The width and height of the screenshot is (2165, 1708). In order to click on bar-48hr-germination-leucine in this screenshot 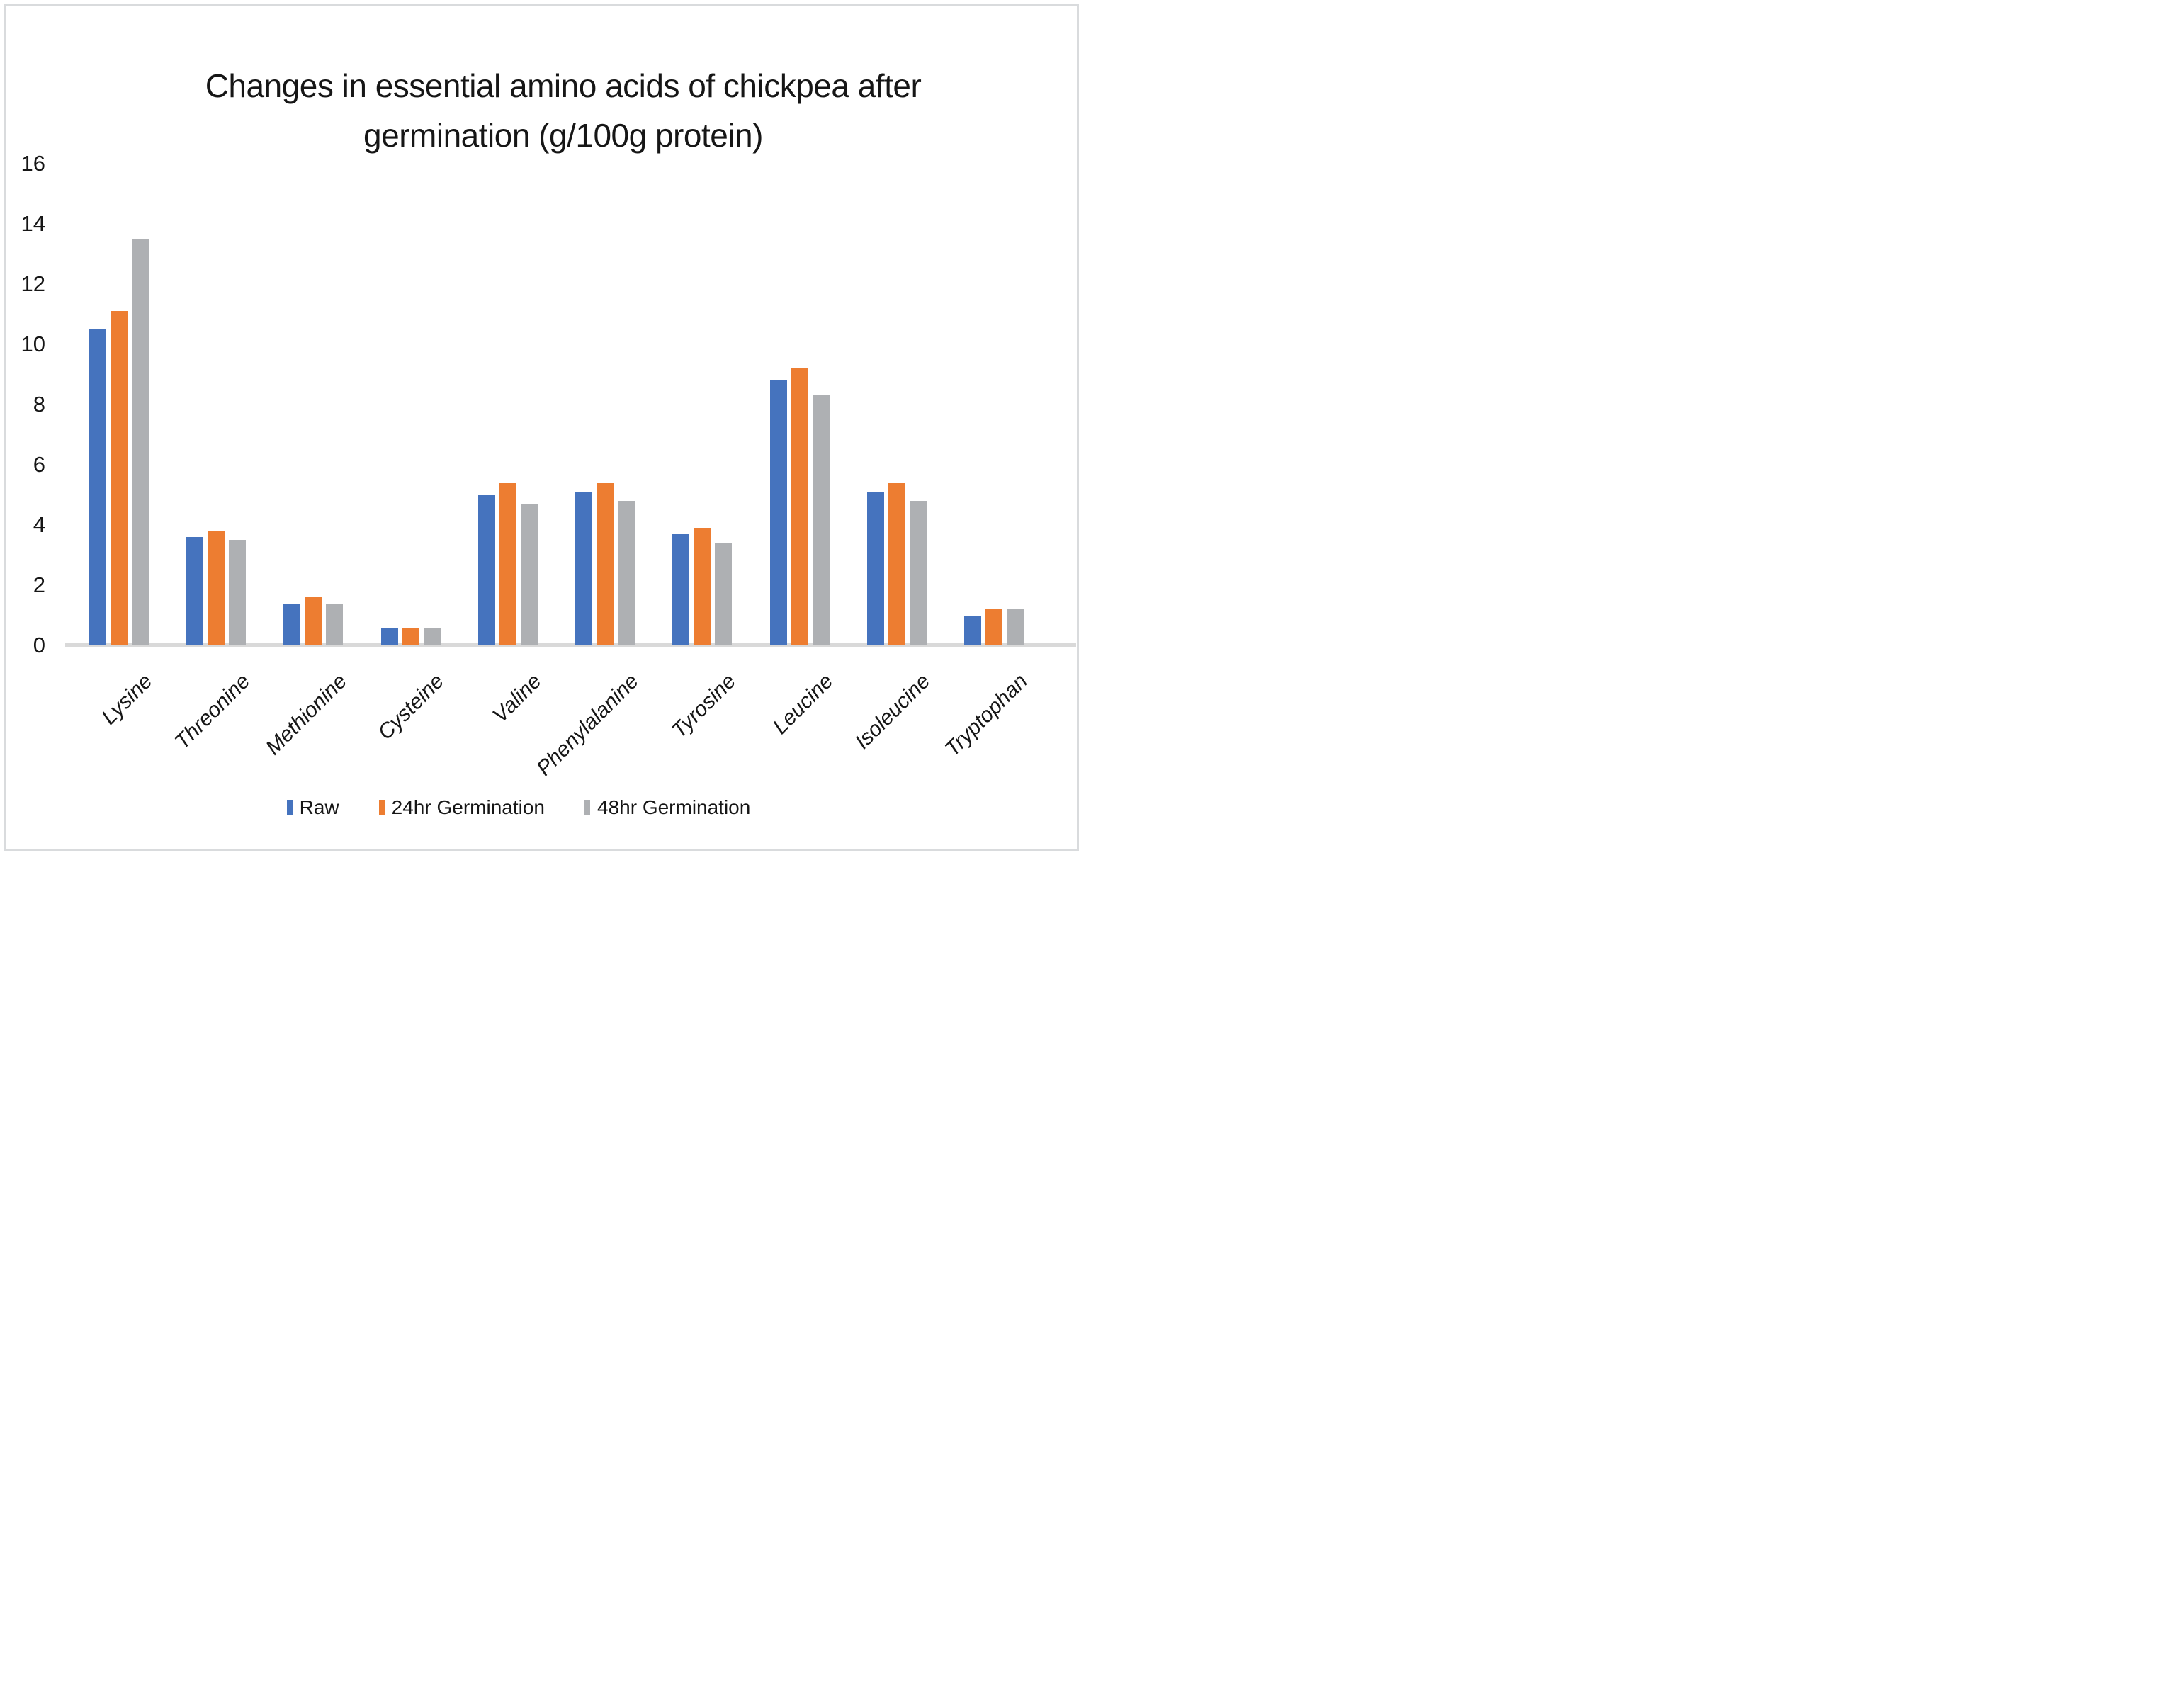, I will do `click(821, 520)`.